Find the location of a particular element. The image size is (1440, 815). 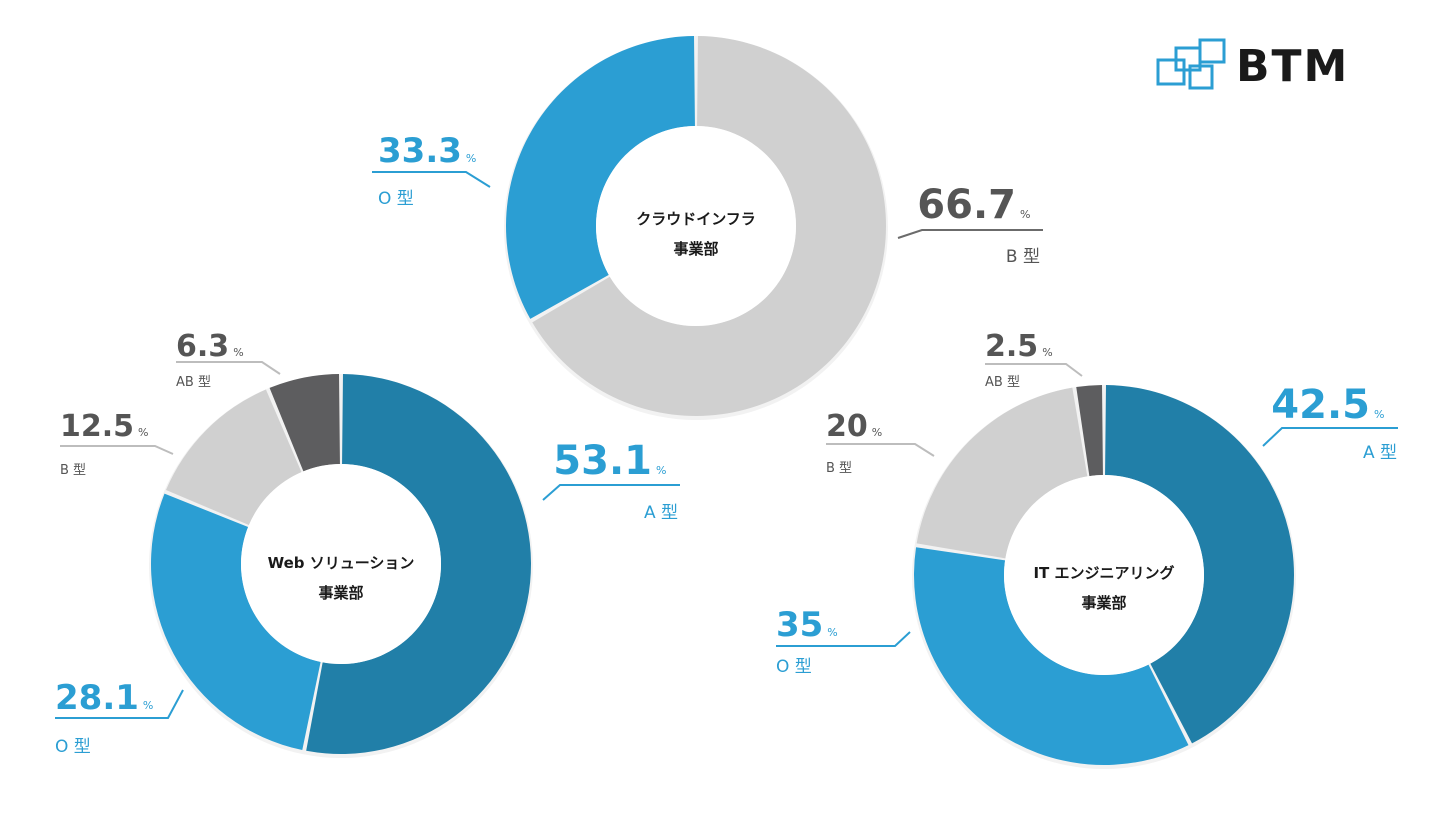

slice-value-label: 66.7 is located at coordinates (966, 205).